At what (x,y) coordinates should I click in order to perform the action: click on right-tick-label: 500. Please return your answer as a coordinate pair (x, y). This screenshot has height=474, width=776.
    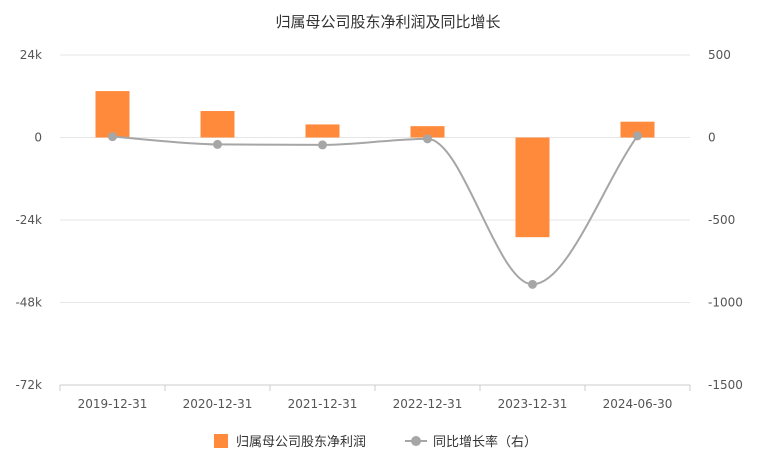
    Looking at the image, I should click on (719, 55).